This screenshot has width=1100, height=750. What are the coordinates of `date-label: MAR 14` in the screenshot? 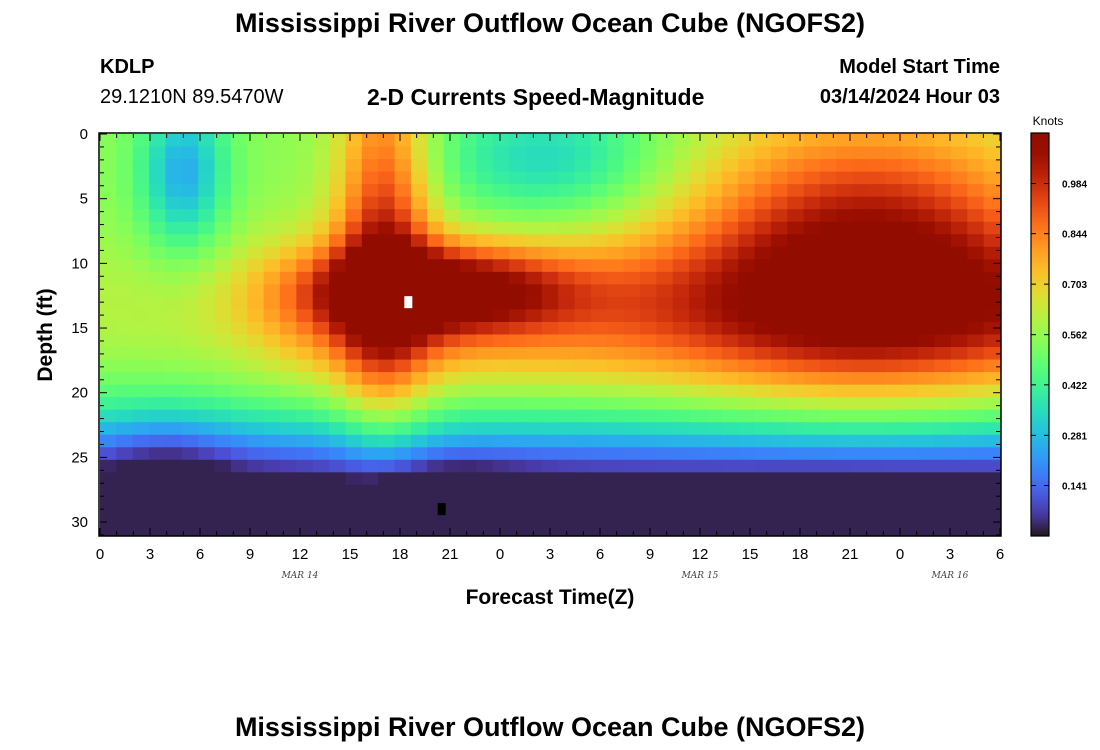 It's located at (300, 576).